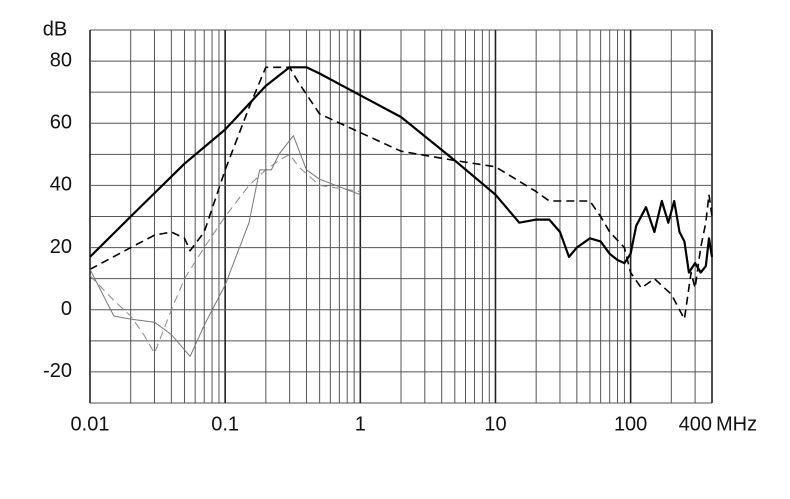  Describe the element at coordinates (736, 424) in the screenshot. I see `x-unit-label: MHz` at that location.